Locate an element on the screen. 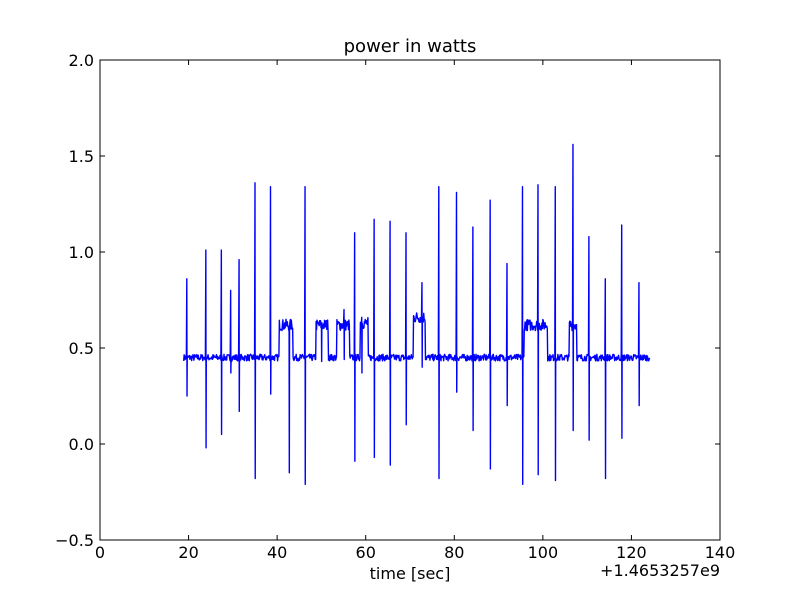 This screenshot has width=800, height=604. y-tick-label: 0.5 is located at coordinates (81, 348).